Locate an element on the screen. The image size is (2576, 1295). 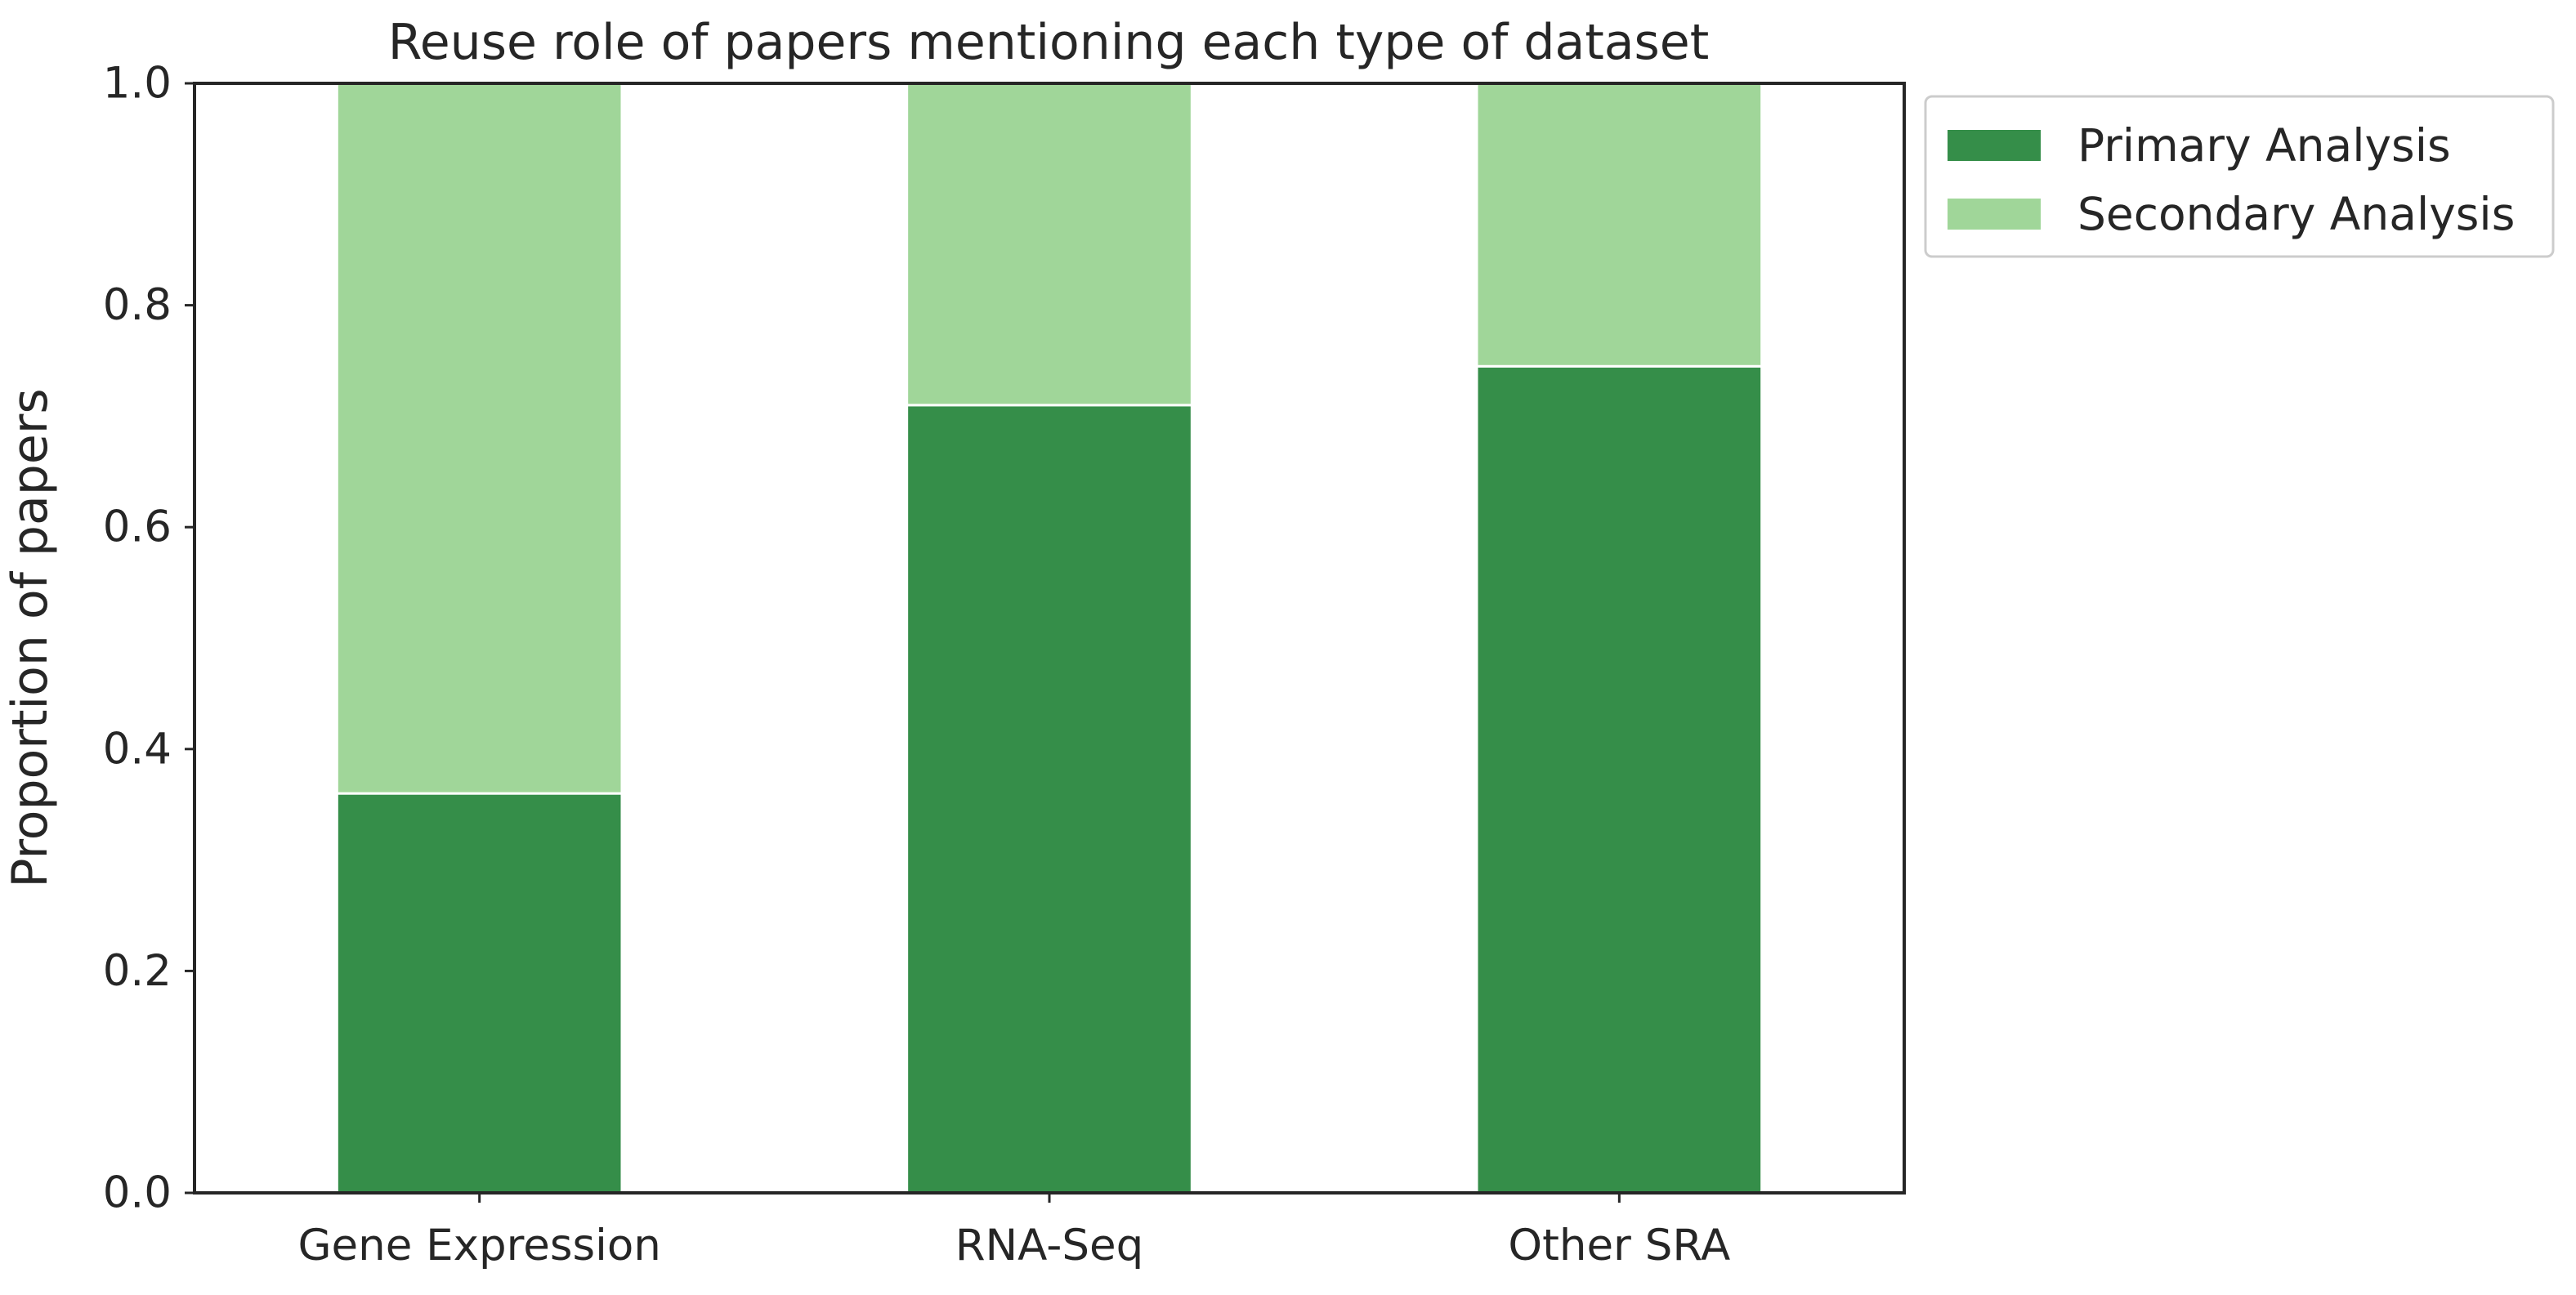
bar-gene-expression-secondary-analysis is located at coordinates (480, 438).